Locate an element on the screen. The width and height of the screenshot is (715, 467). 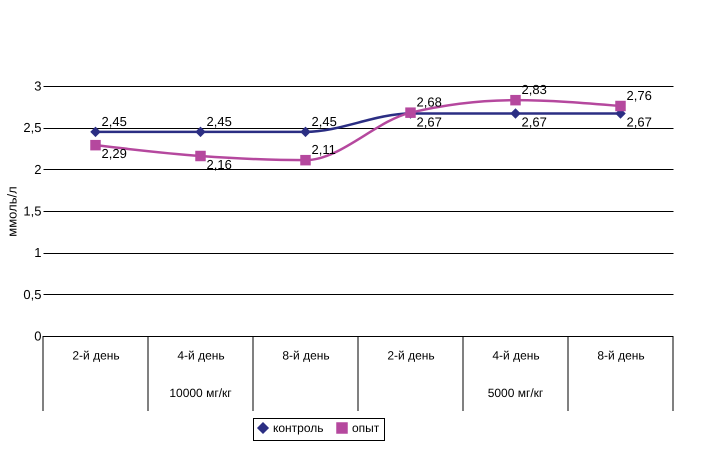
legend-label: опыт is located at coordinates (366, 428).